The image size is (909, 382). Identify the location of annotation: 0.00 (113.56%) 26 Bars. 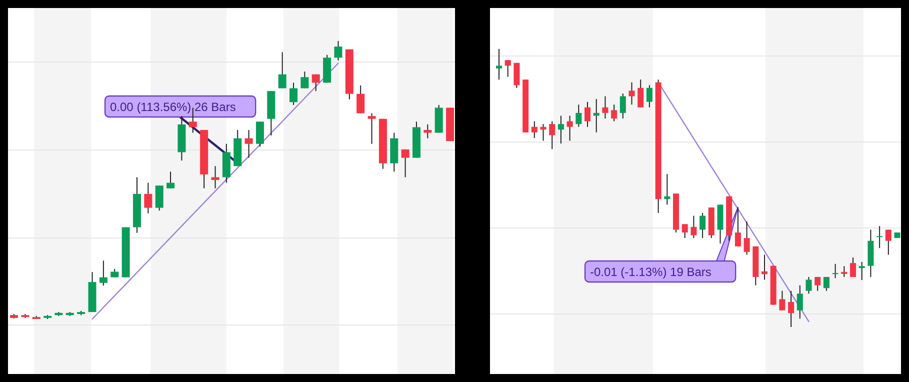
(173, 107).